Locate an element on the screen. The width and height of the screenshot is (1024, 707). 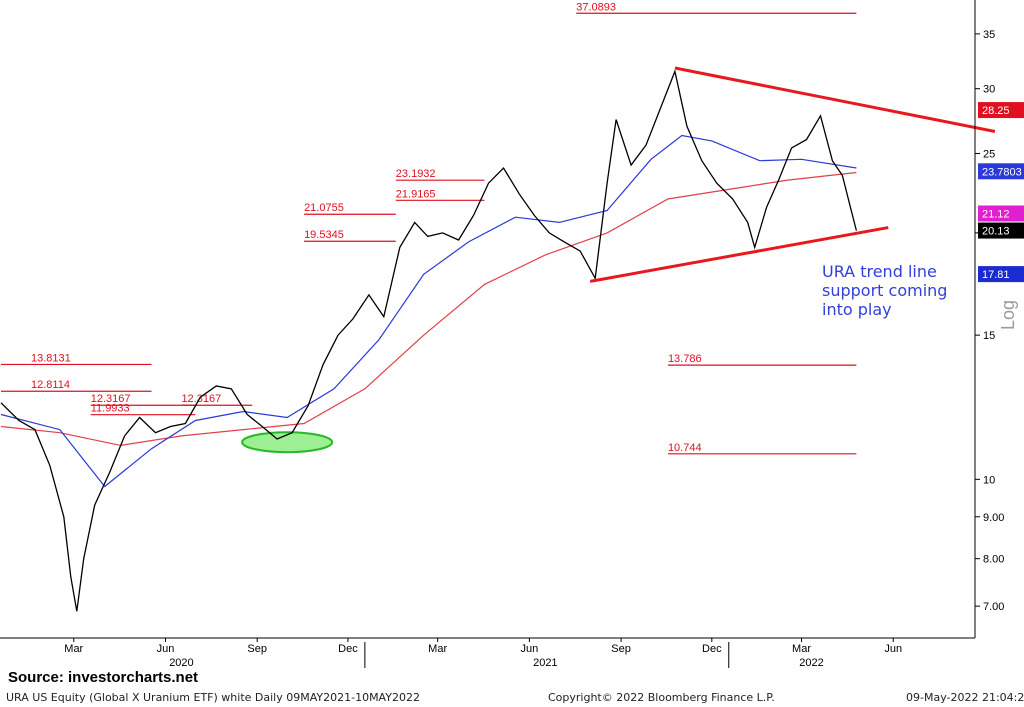
price-tag-label: 21.12 is located at coordinates (996, 214).